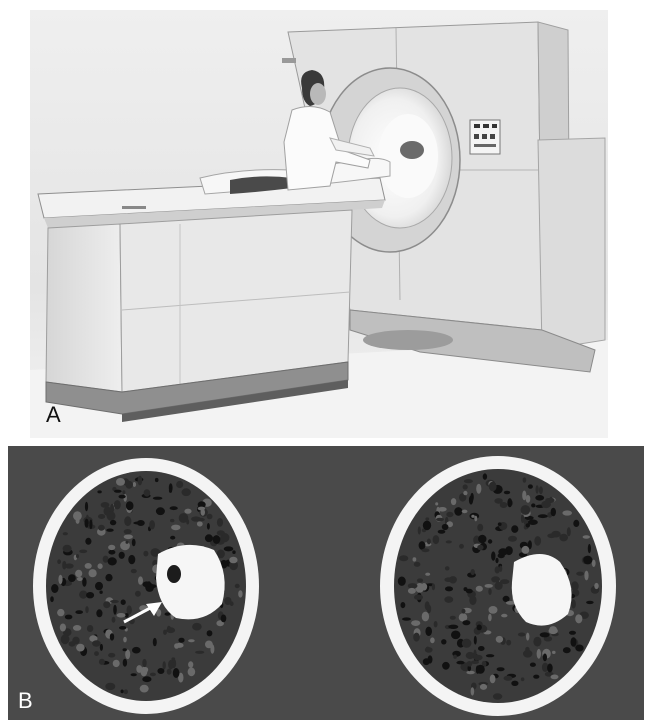  What do you see at coordinates (498, 586) in the screenshot?
I see `ct-slice-right` at bounding box center [498, 586].